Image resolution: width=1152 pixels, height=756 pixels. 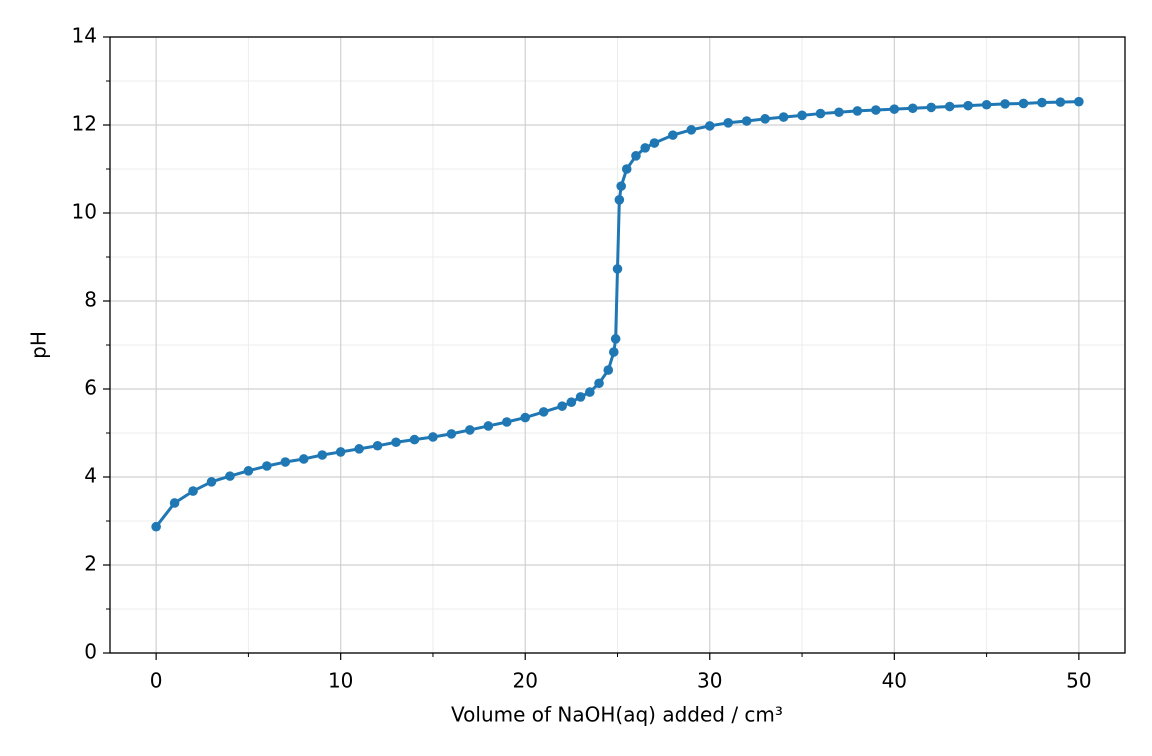 I want to click on x-tick-label: 40, so click(x=894, y=681).